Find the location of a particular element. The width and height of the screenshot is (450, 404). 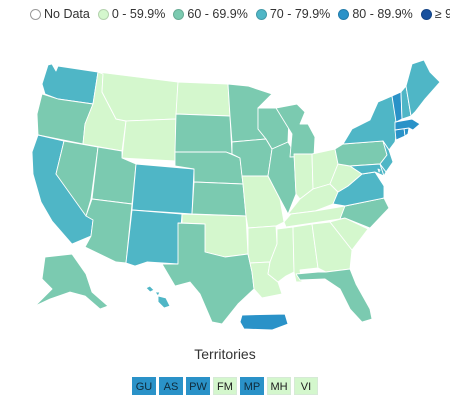

legend-item-80-89: 80 - 89.9% is located at coordinates (375, 14).